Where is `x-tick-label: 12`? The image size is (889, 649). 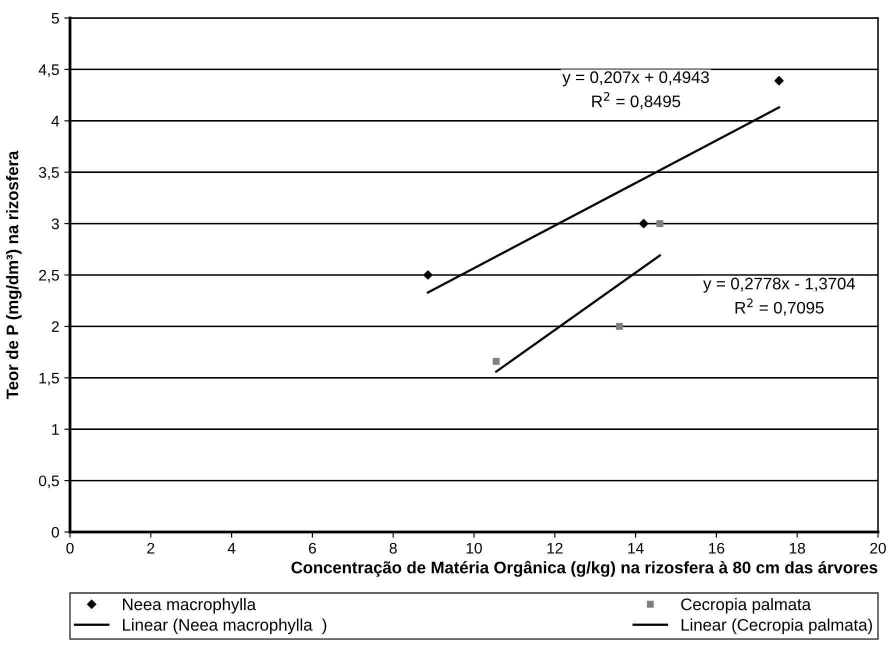
x-tick-label: 12 is located at coordinates (555, 548).